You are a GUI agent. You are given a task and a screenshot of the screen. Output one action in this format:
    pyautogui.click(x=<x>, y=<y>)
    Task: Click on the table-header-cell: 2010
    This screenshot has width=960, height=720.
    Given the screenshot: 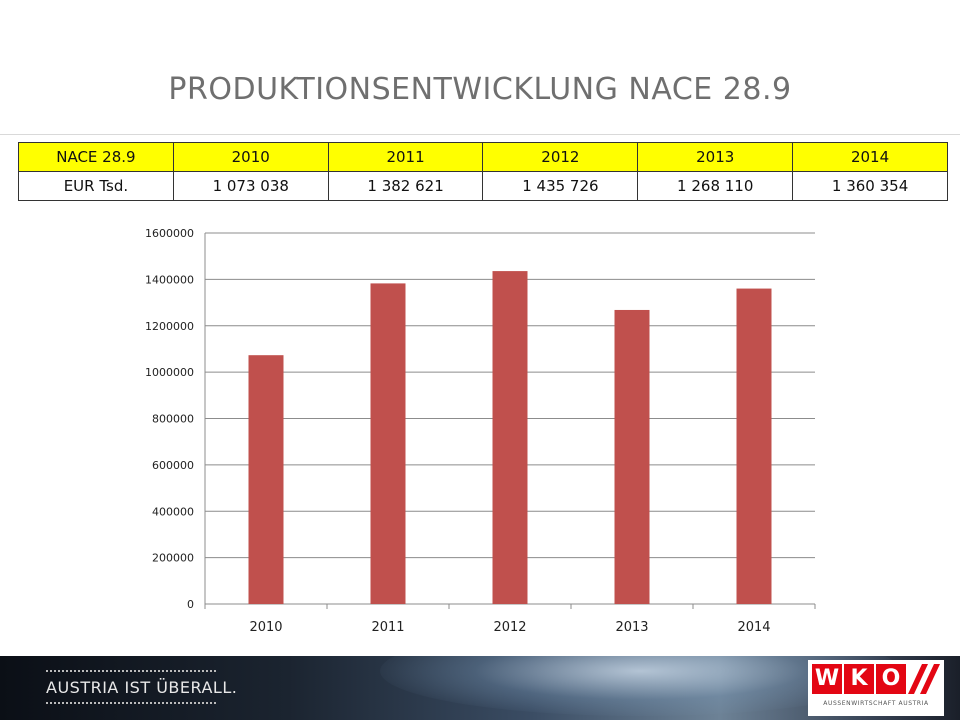 What is the action you would take?
    pyautogui.click(x=250, y=157)
    